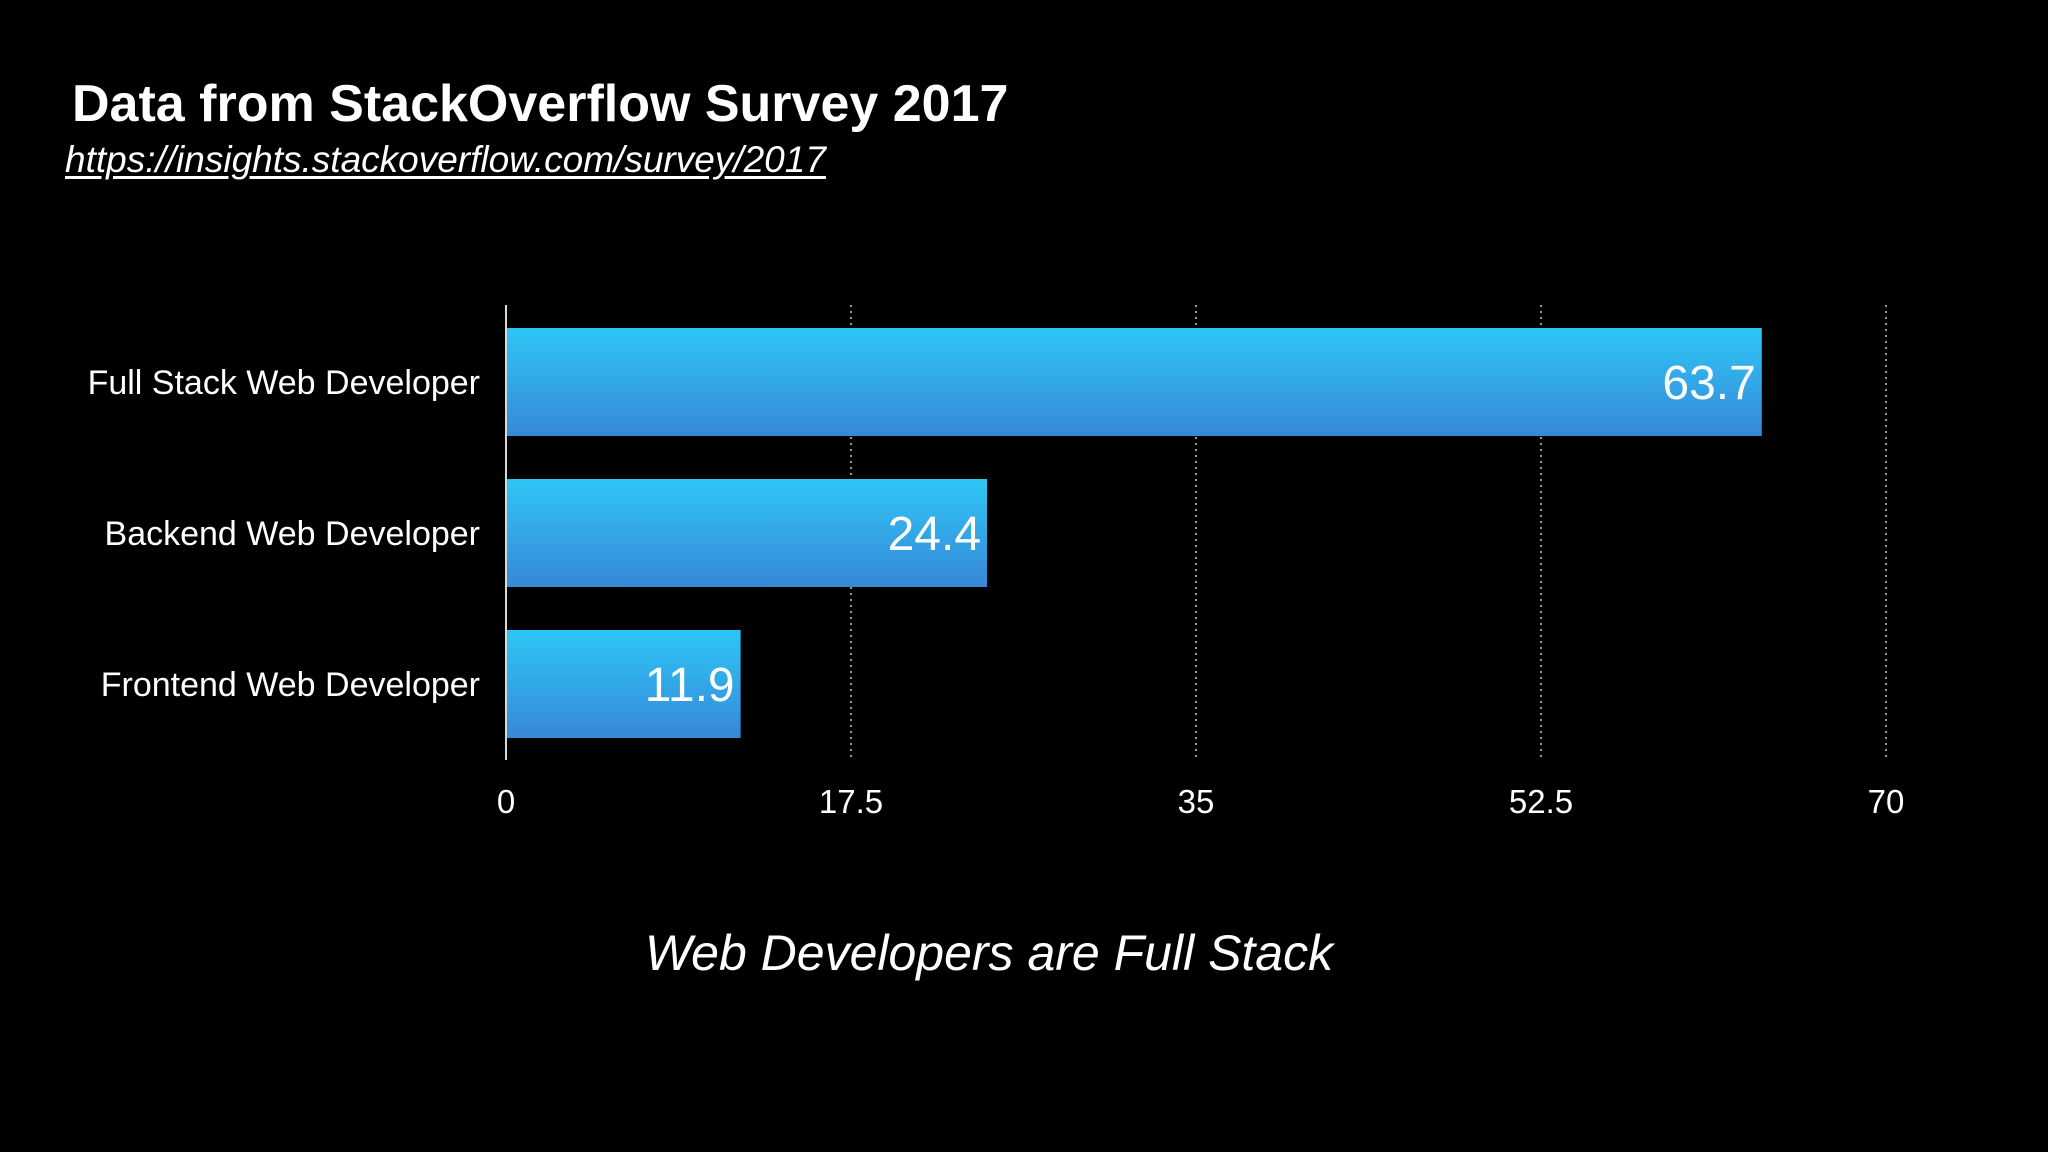 This screenshot has height=1152, width=2048. What do you see at coordinates (290, 685) in the screenshot?
I see `category-label-2: Frontend Web Developer` at bounding box center [290, 685].